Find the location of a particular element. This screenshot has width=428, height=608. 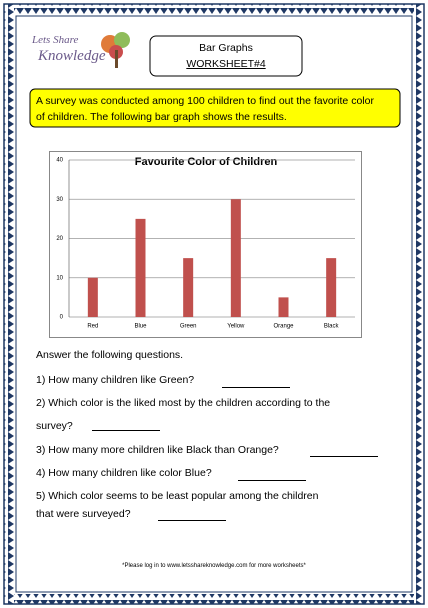

x-tick-label: Yellow is located at coordinates (236, 327).